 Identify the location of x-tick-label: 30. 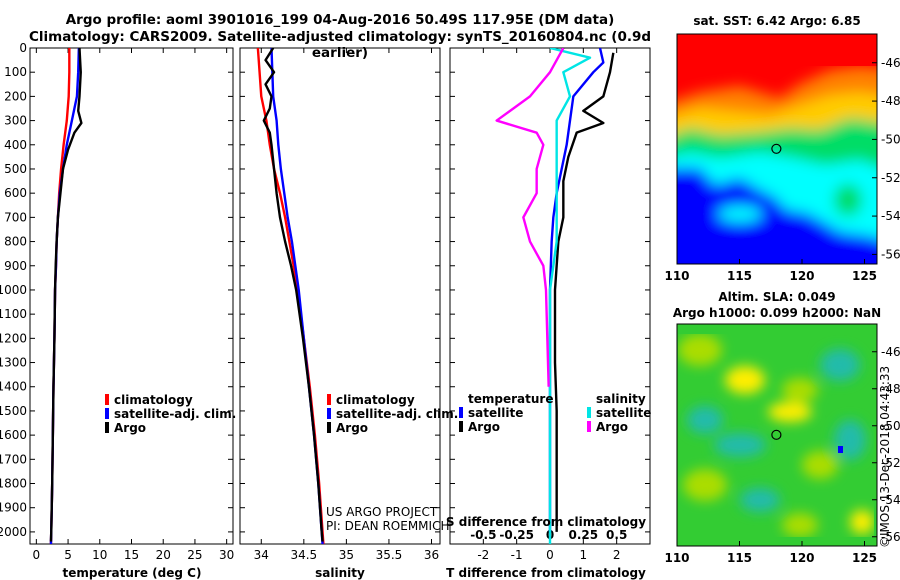
(226, 555).